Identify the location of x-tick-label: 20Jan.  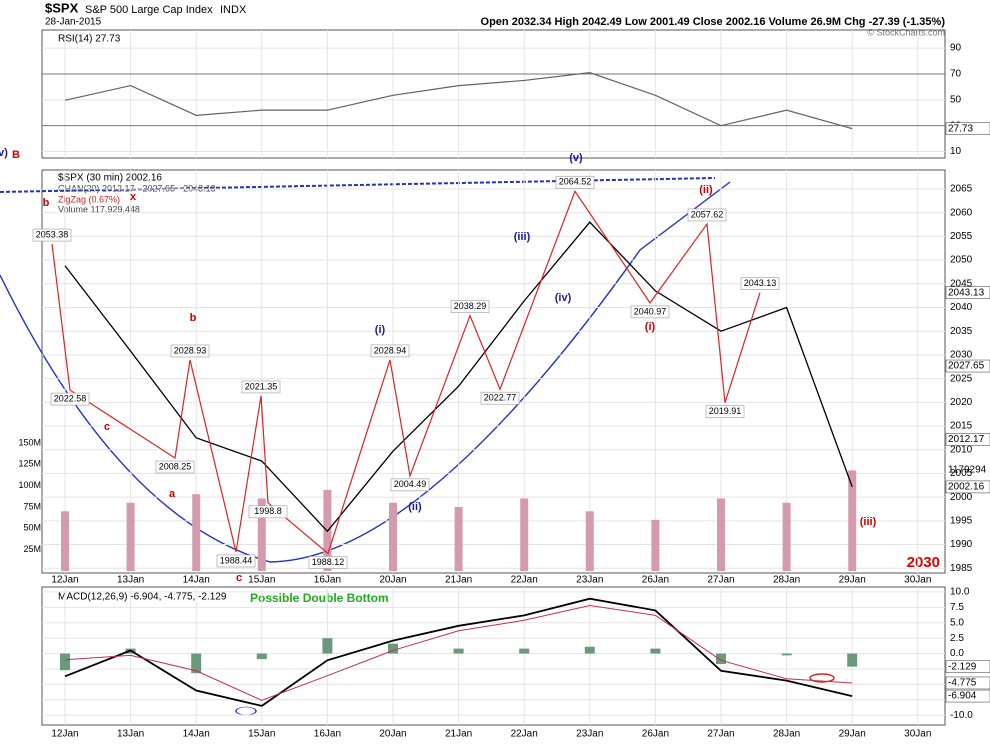
(392, 580).